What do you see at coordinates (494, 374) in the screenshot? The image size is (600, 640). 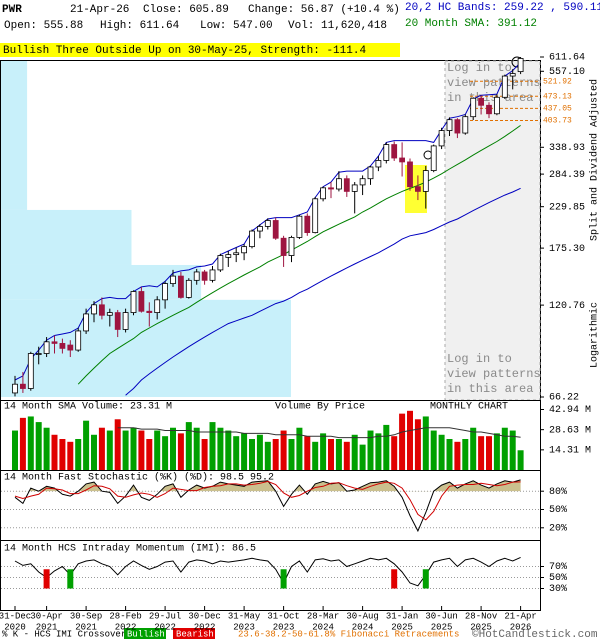 I see `login-notice: view patterns` at bounding box center [494, 374].